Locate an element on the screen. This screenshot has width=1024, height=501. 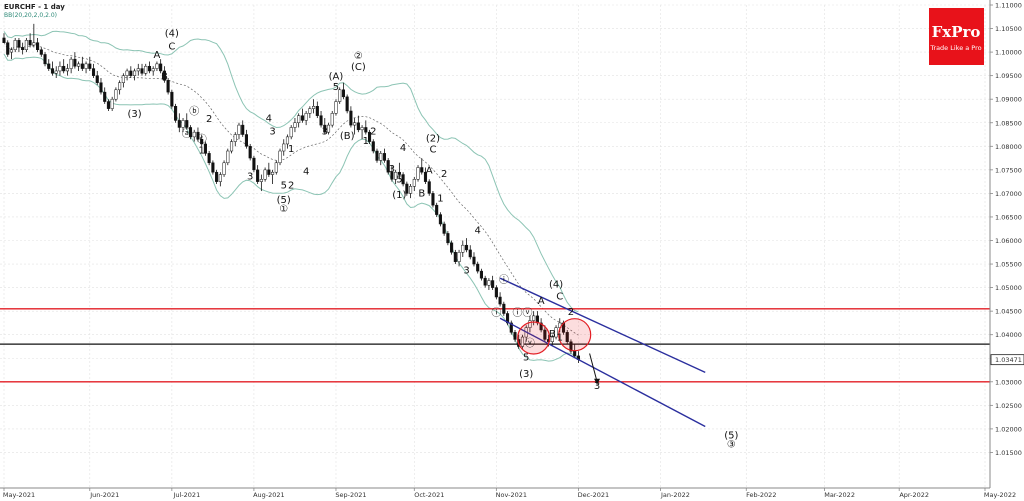
brand-tagline: Trade Like a Pro is located at coordinates (955, 48).